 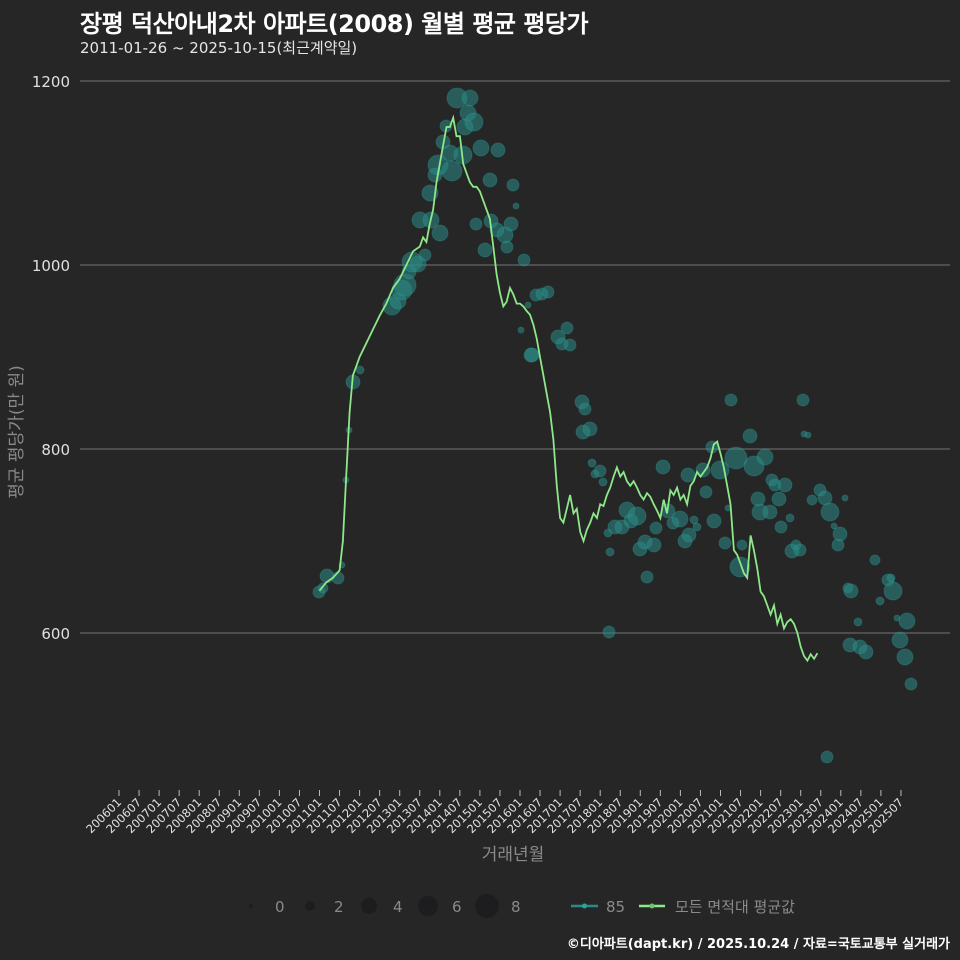 I want to click on legend-size-label: 2, so click(x=339, y=907).